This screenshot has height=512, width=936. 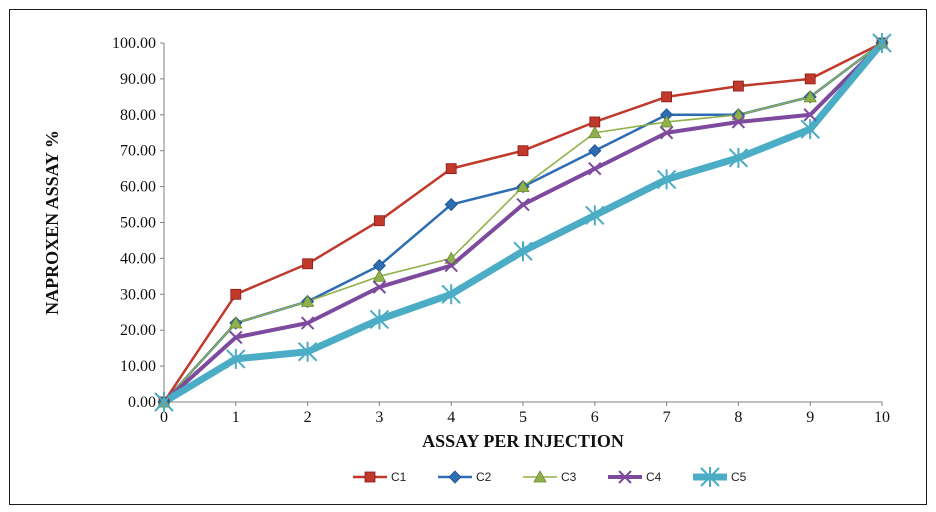 What do you see at coordinates (625, 477) in the screenshot?
I see `legend-marker-c4` at bounding box center [625, 477].